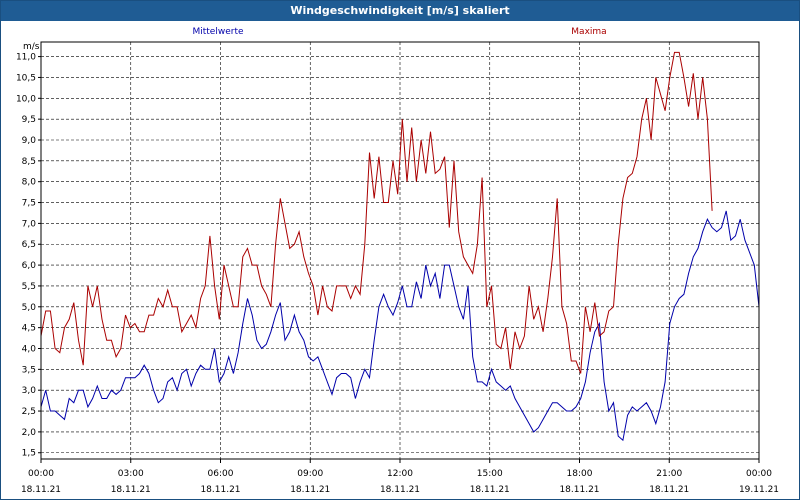 Image resolution: width=800 pixels, height=500 pixels. Describe the element at coordinates (29, 224) in the screenshot. I see `y-tick-label: 7,0` at that location.